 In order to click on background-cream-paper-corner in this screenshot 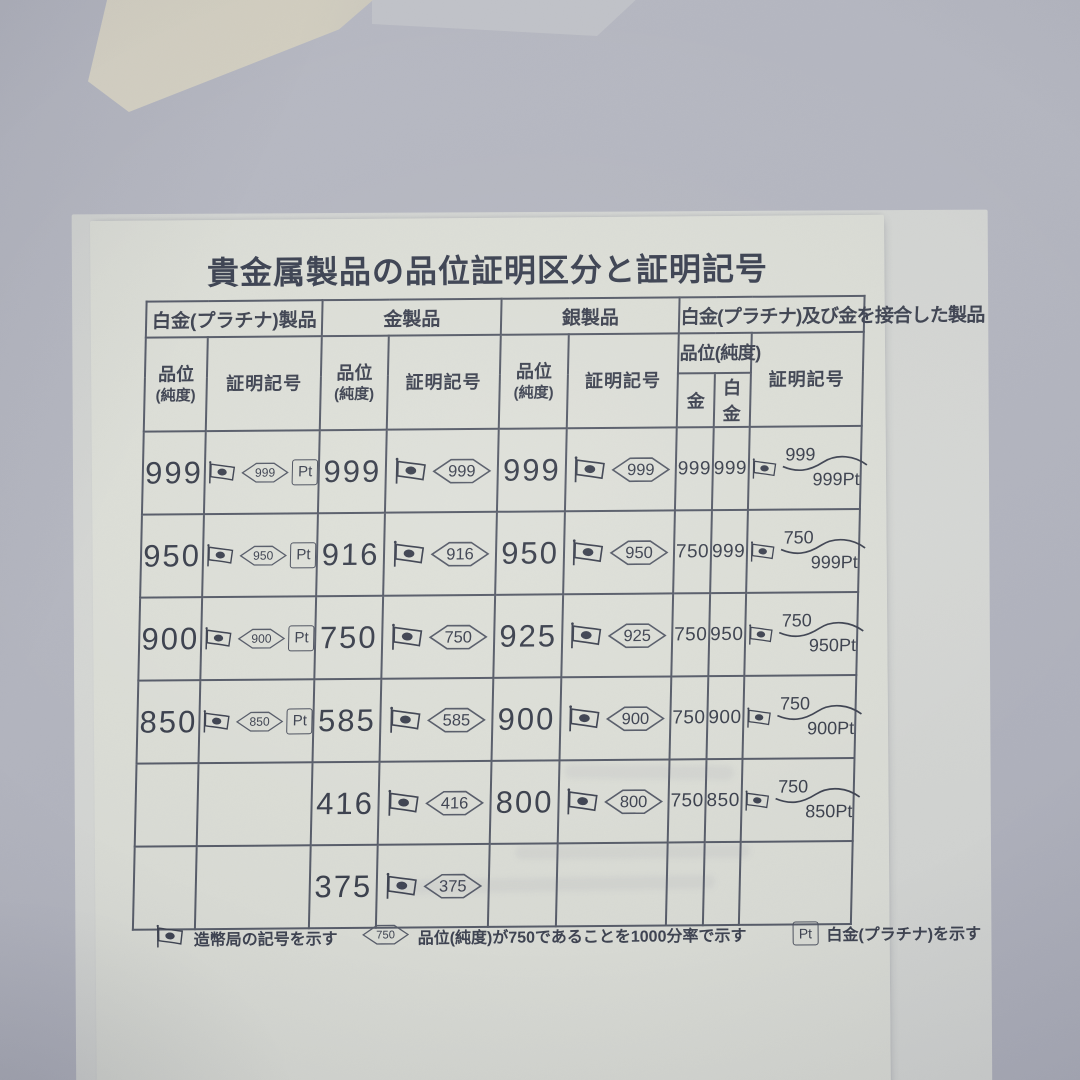, I will do `click(234, 56)`.